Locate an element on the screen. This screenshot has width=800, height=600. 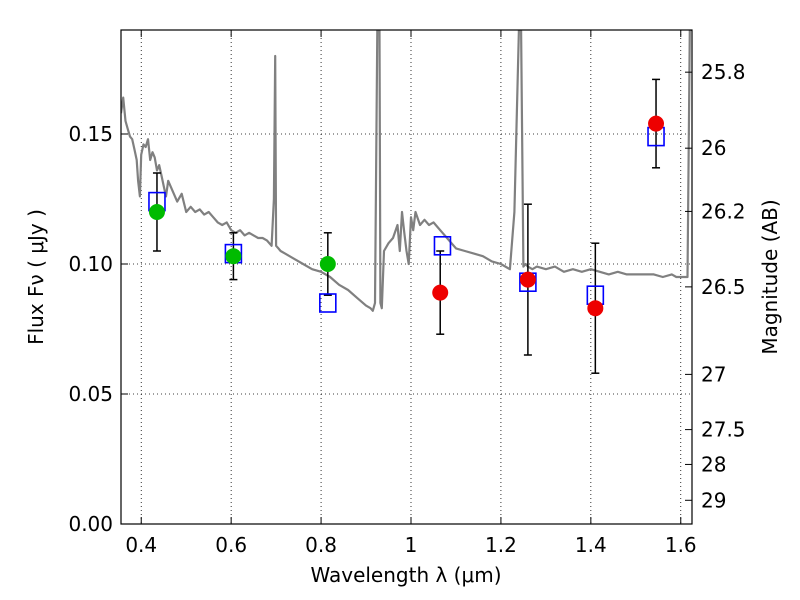
y-tick-label: 0.00 is located at coordinates (90, 524).